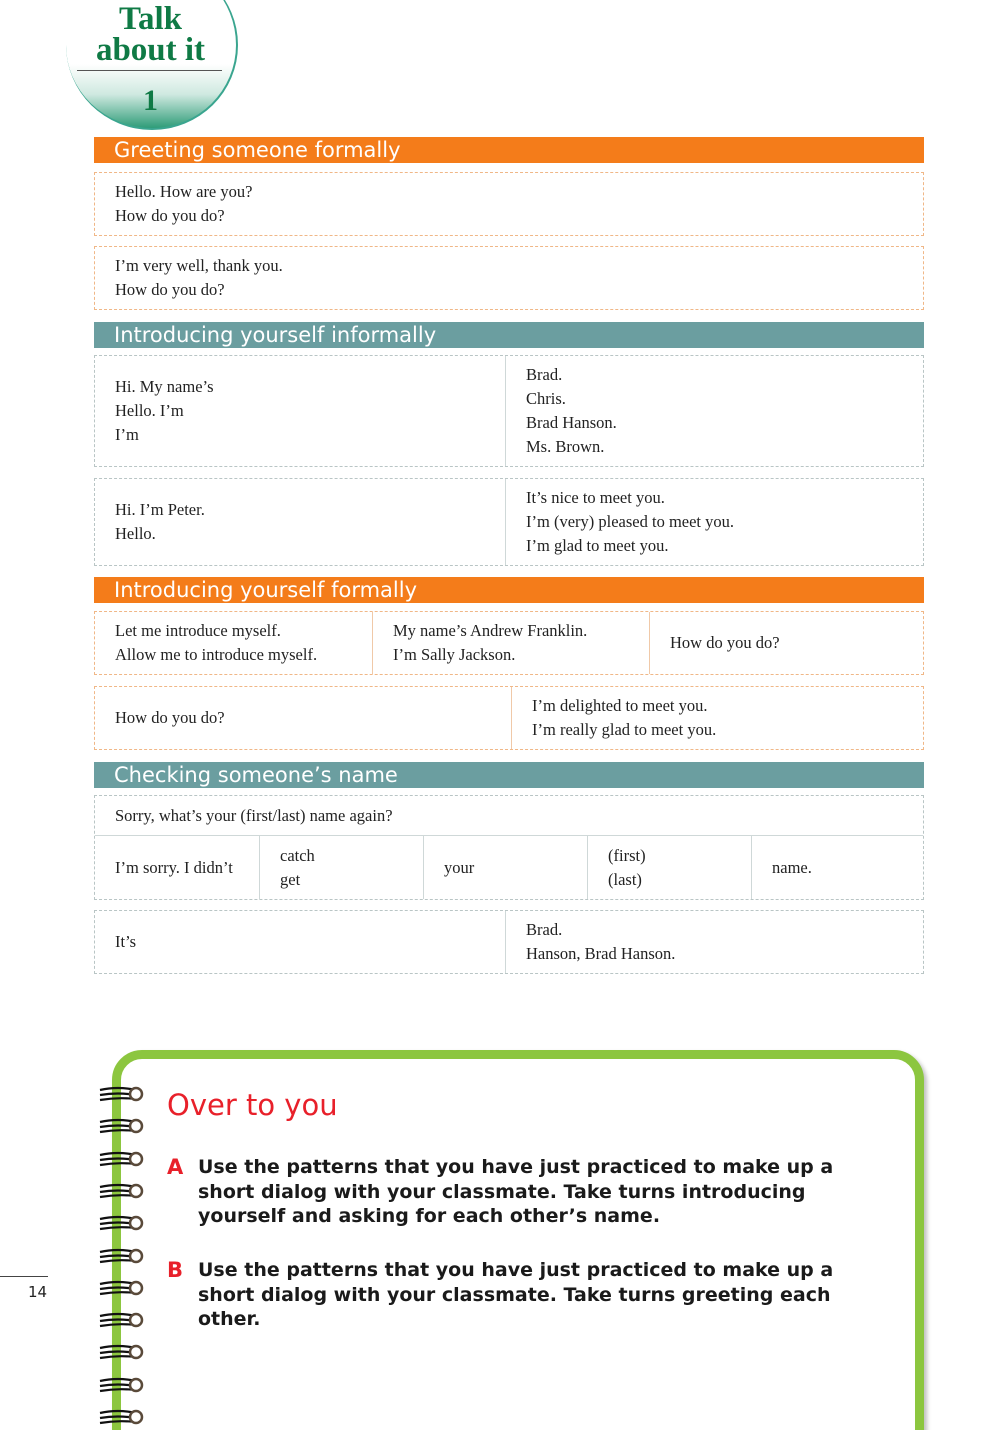  I want to click on phrase: Hanson, Brad Hanson., so click(601, 953).